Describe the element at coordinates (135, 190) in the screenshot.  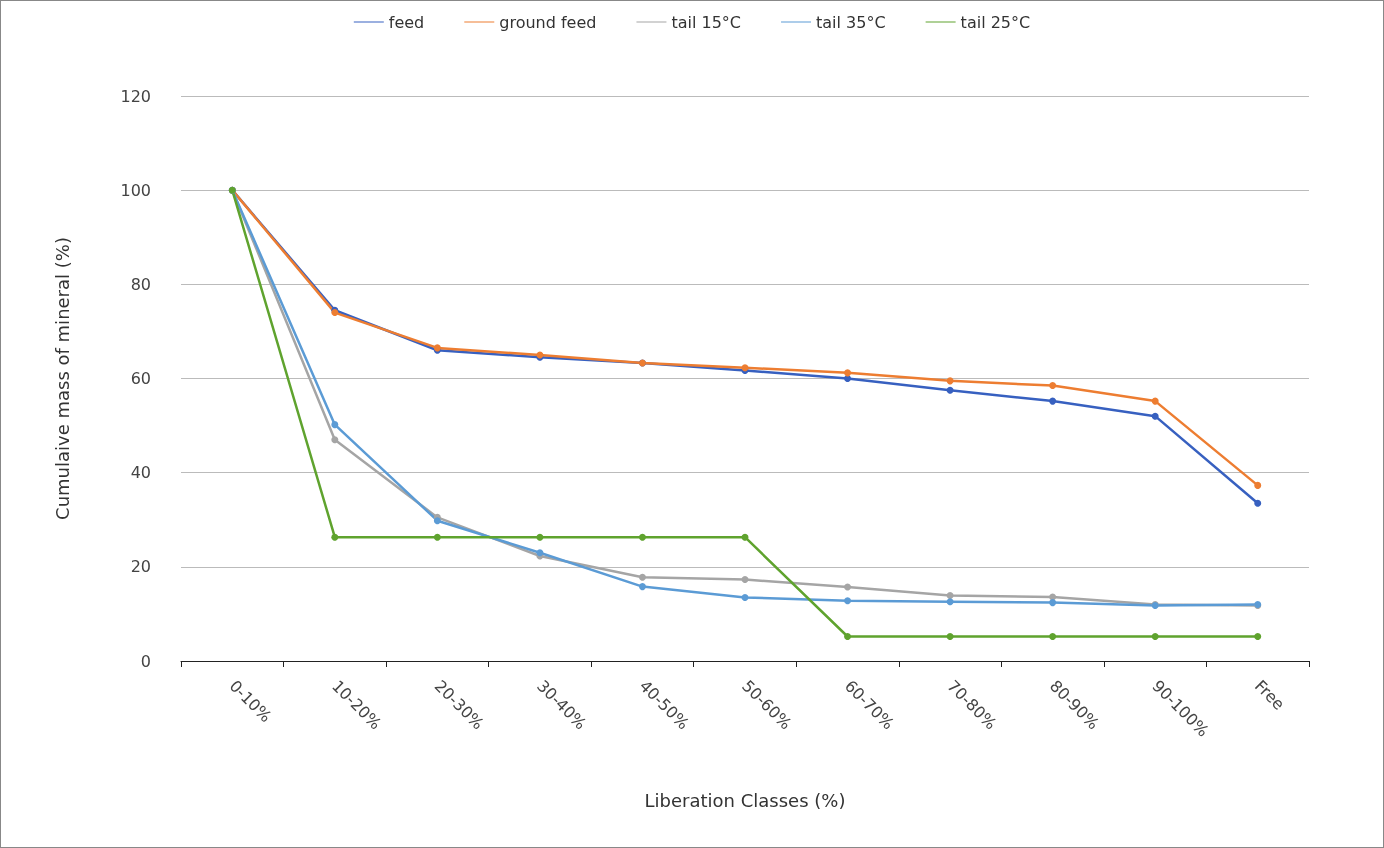
I see `y-tick-label: 100` at that location.